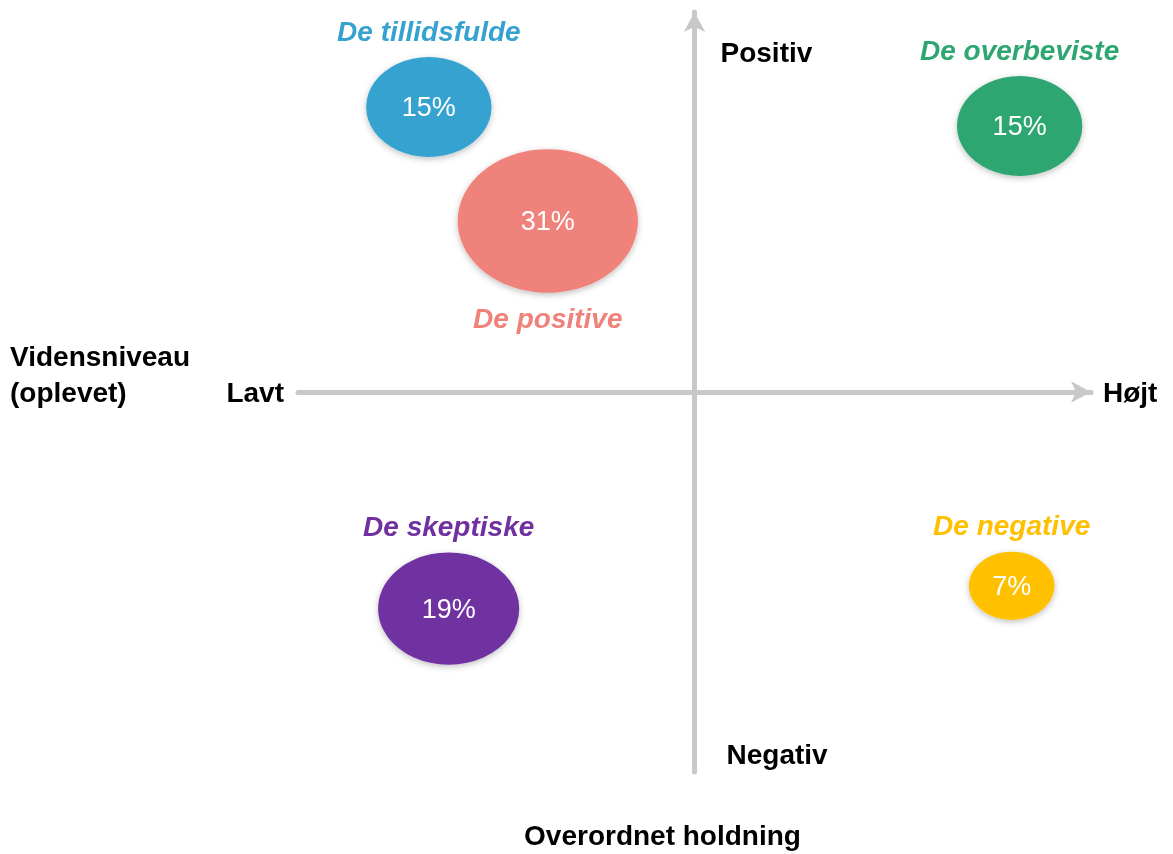 The image size is (1173, 854). Describe the element at coordinates (1130, 392) in the screenshot. I see `text: Højt` at that location.